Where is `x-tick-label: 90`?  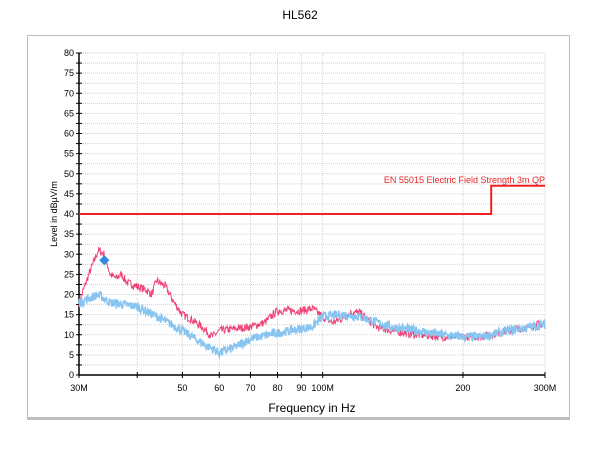 x-tick-label: 90 is located at coordinates (301, 388).